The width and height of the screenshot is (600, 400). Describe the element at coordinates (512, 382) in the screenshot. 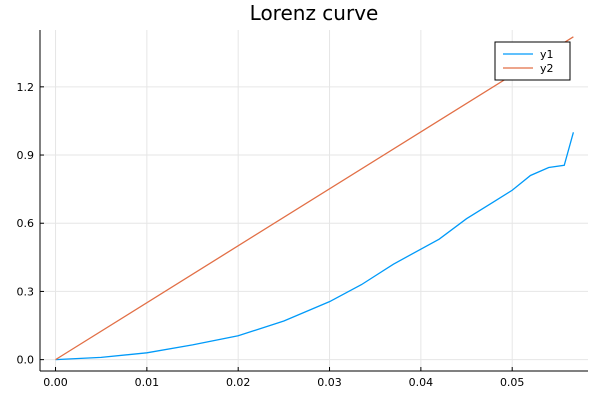

I see `x-tick-label: 0.05` at that location.